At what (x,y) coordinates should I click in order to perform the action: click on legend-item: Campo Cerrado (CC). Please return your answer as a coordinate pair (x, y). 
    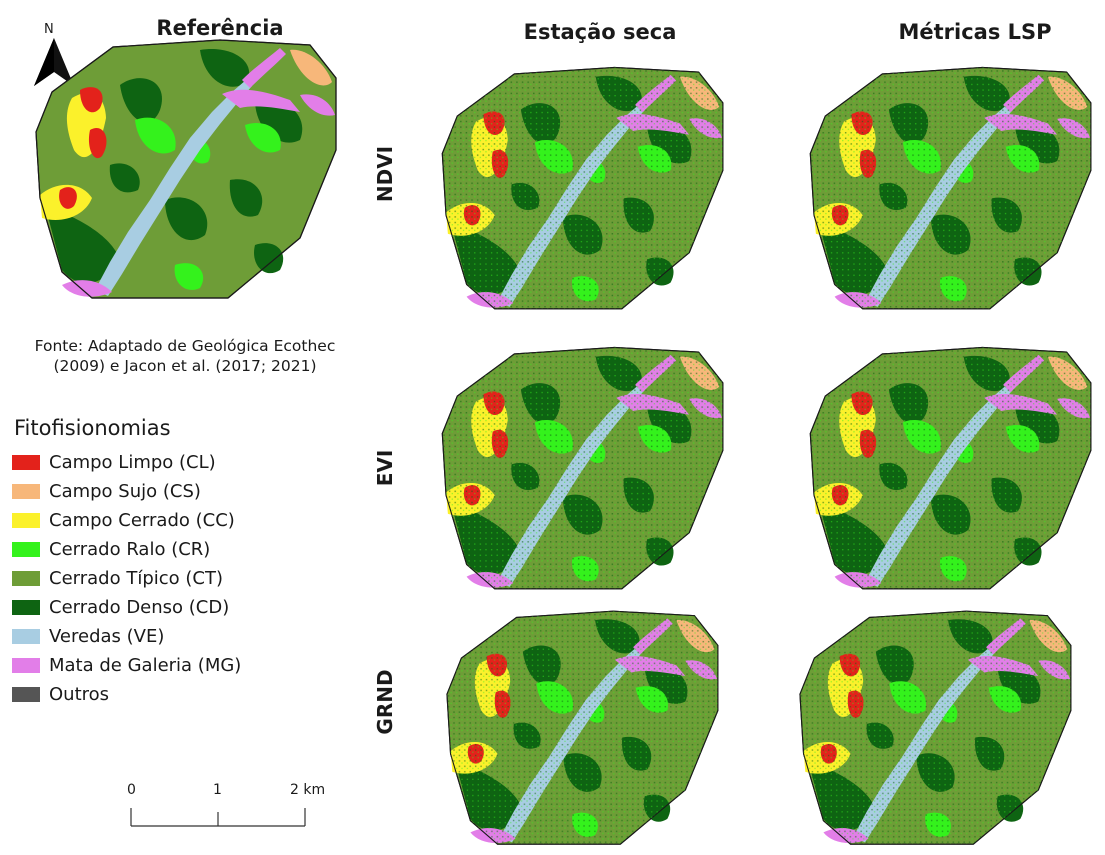
    Looking at the image, I should click on (182, 520).